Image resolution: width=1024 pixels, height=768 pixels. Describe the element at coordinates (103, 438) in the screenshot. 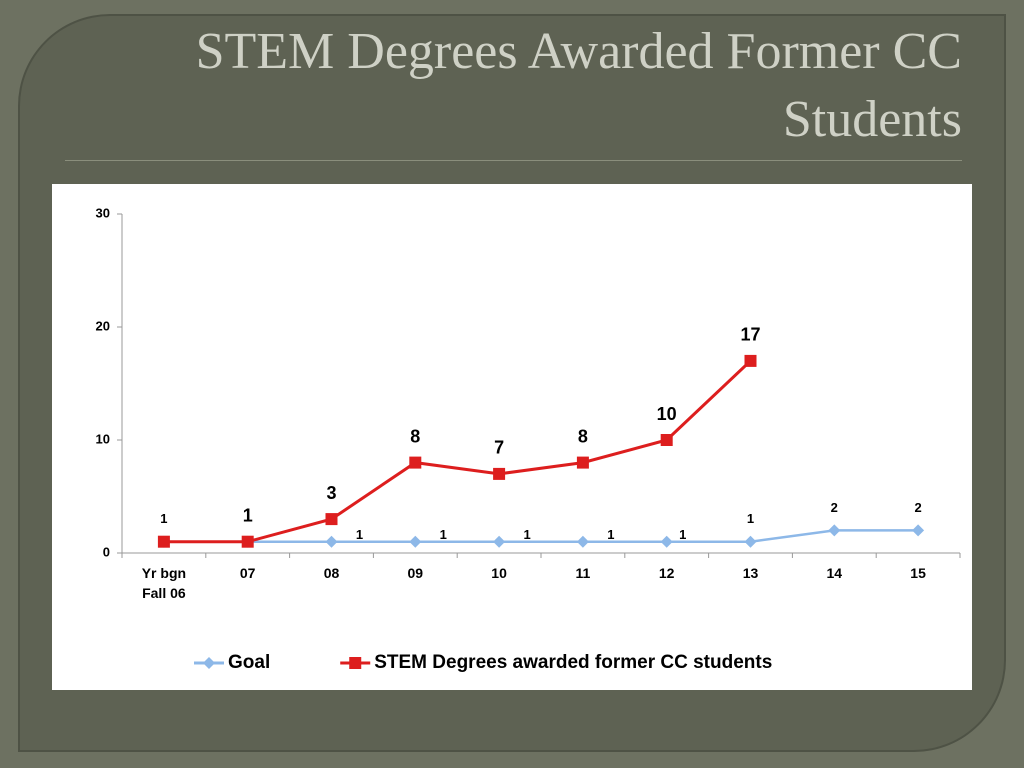

I see `y-tick-label: 10` at that location.